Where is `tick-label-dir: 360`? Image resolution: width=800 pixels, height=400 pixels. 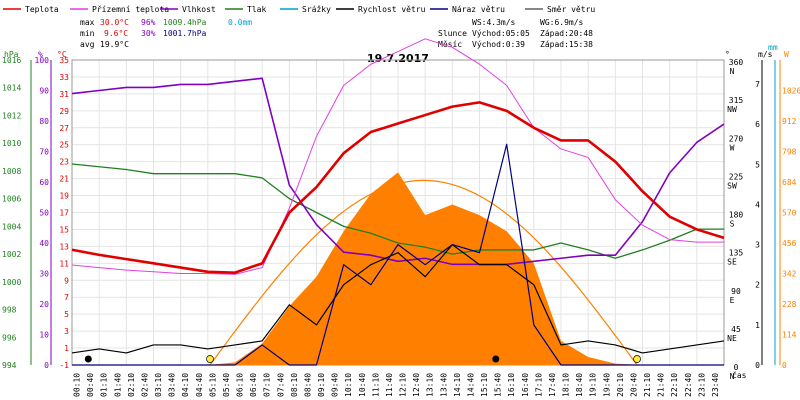
tick-label-dir: 360 is located at coordinates (736, 62).